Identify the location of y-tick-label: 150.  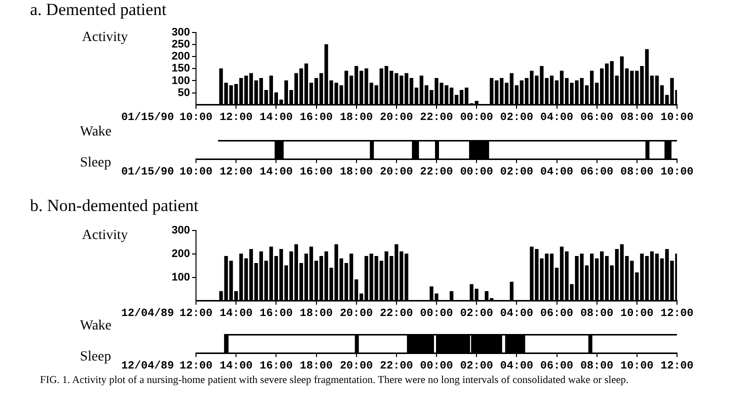
(181, 68).